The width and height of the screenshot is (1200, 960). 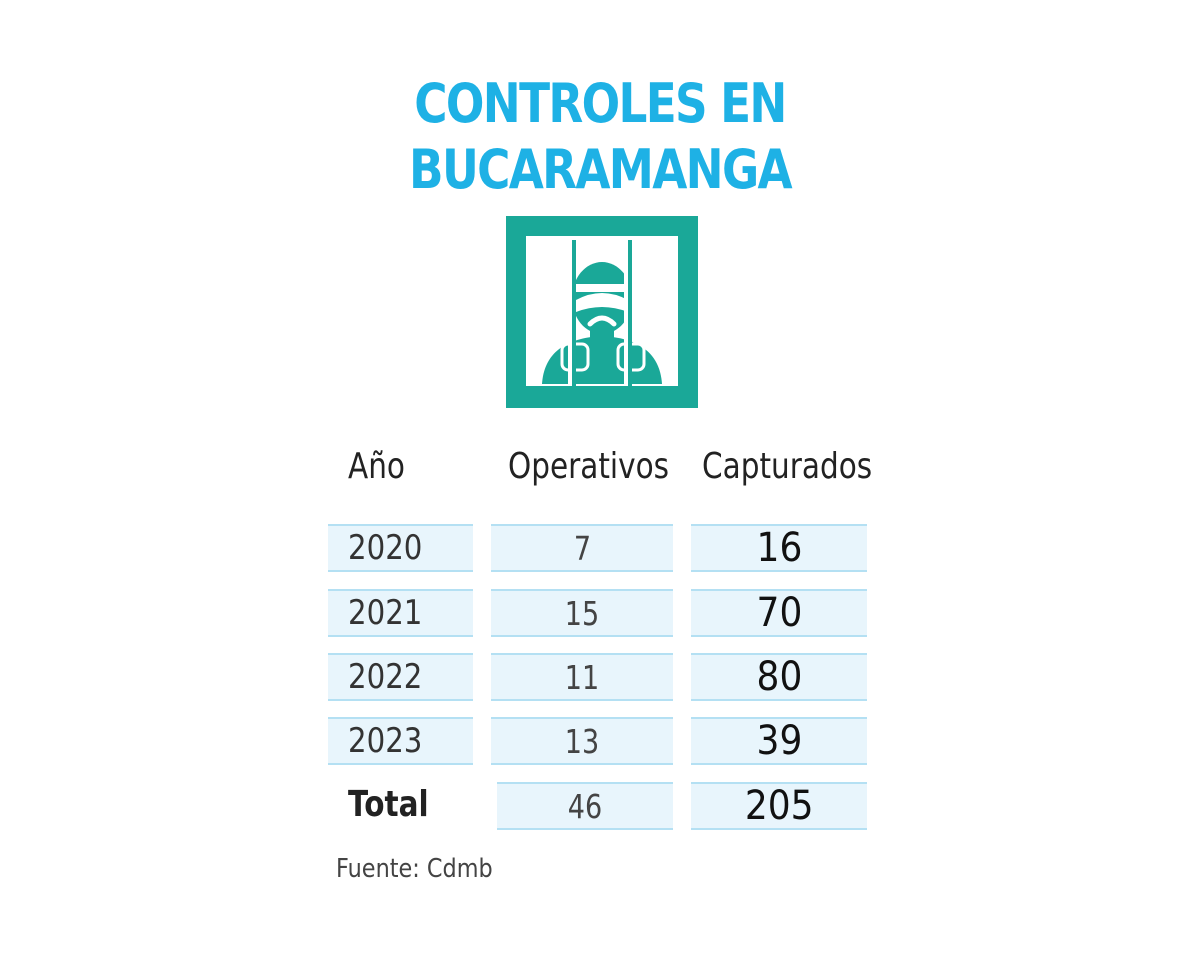 I want to click on capturados-value: 80, so click(x=779, y=677).